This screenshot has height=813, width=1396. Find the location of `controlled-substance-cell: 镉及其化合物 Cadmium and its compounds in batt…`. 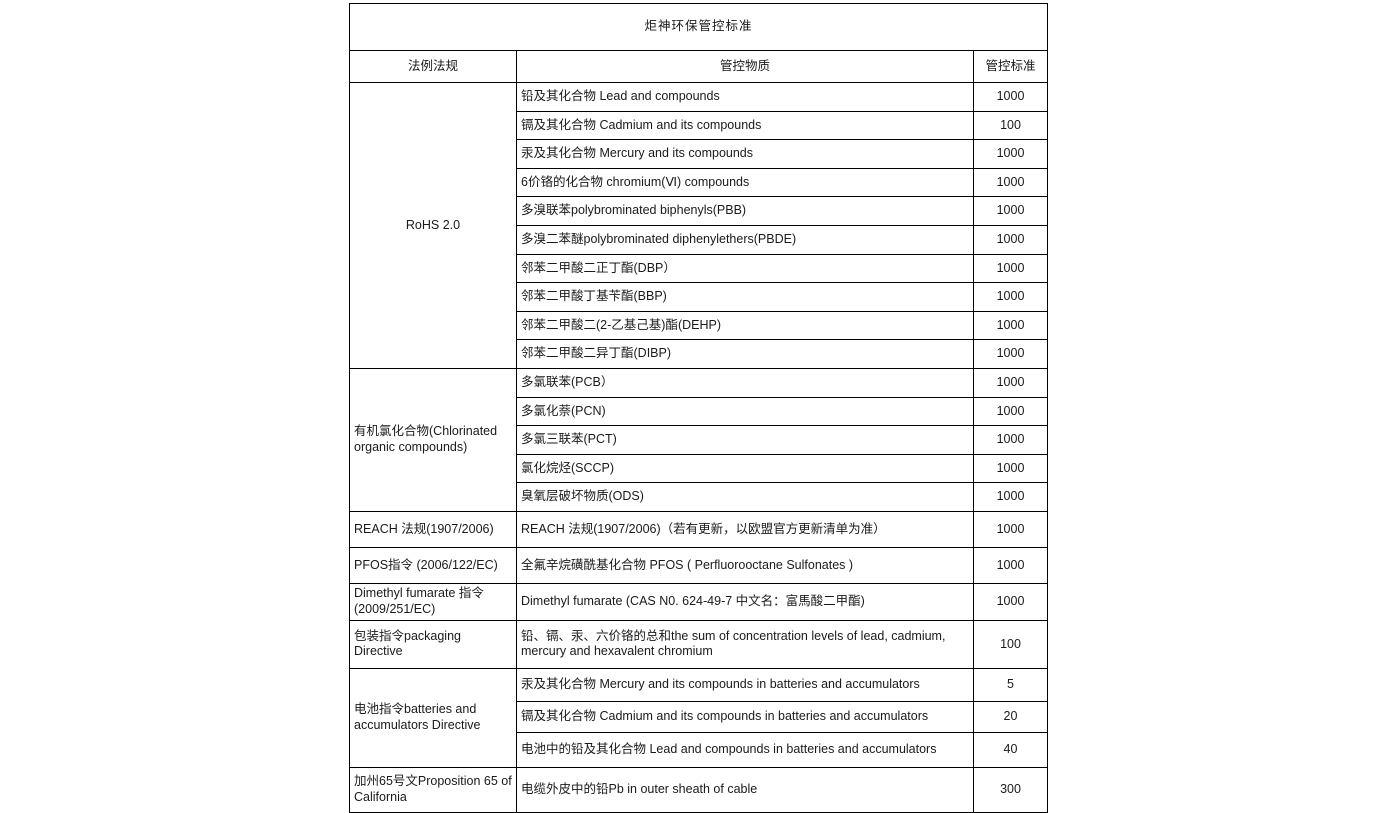

controlled-substance-cell: 镉及其化合物 Cadmium and its compounds in batt… is located at coordinates (745, 716).